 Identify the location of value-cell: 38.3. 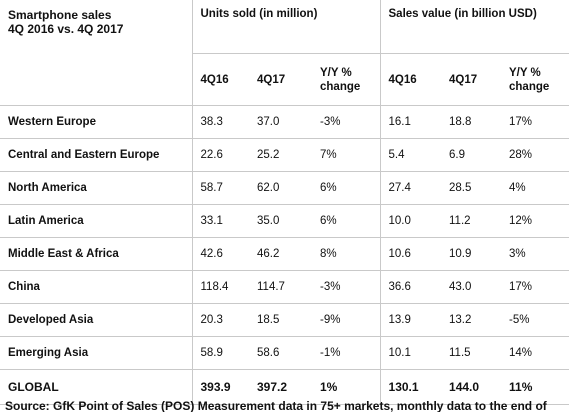
(220, 122).